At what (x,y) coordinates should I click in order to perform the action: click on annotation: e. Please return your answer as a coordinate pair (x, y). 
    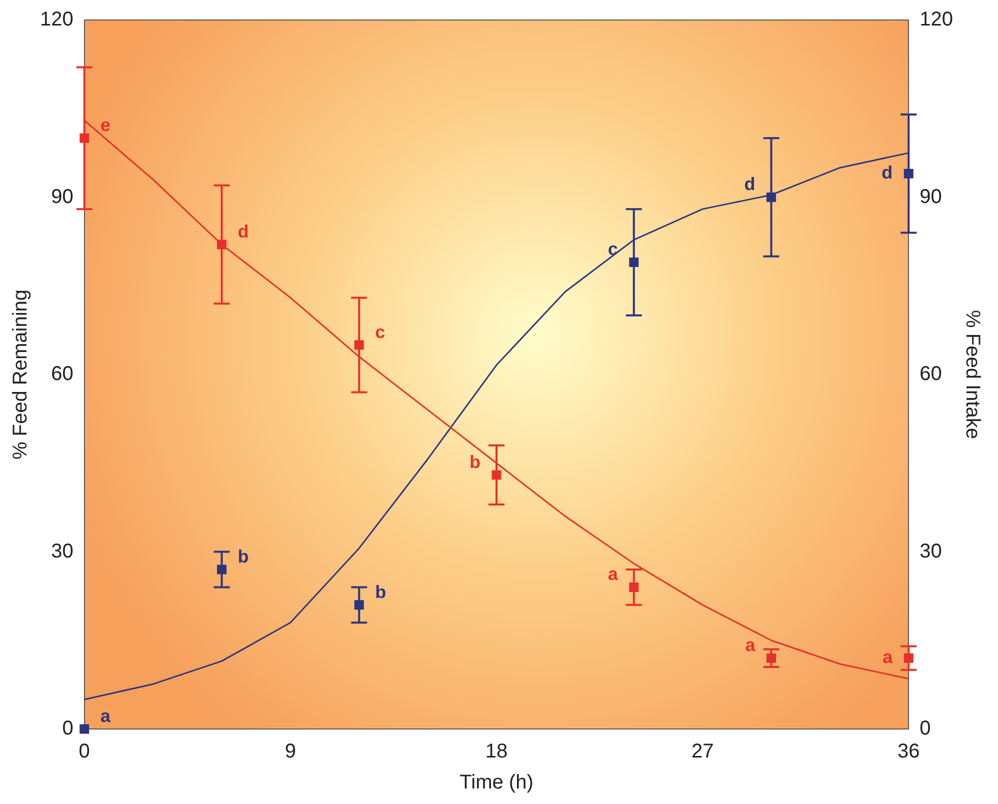
    Looking at the image, I should click on (105, 125).